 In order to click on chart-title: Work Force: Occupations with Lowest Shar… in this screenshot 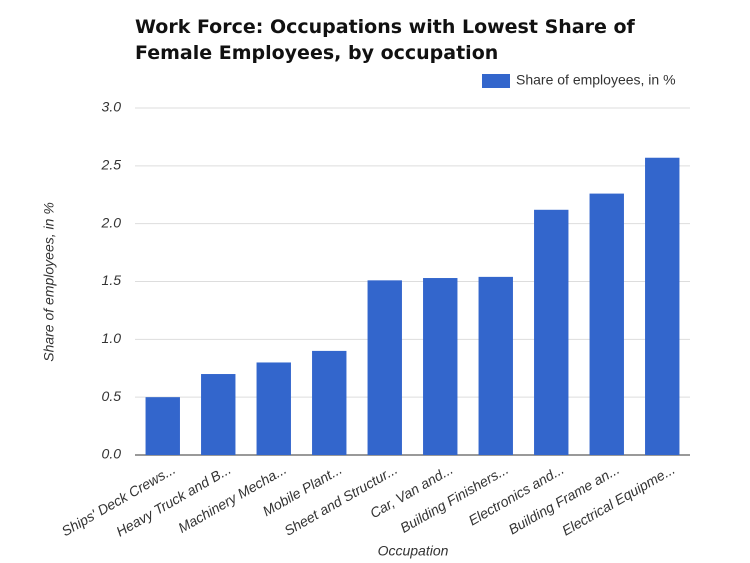, I will do `click(385, 40)`.